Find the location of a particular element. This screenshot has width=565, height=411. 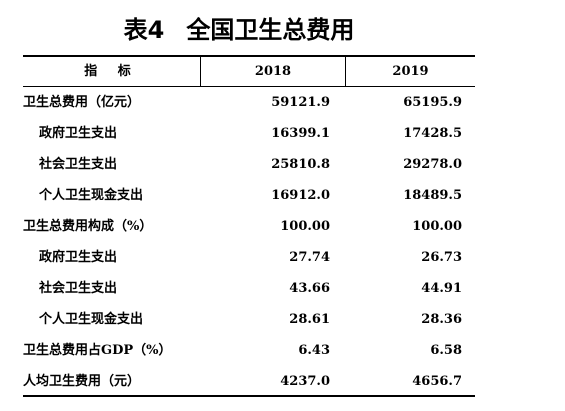

table-row: 个人卫生现金支出 28.61 28.36 is located at coordinates (249, 319).